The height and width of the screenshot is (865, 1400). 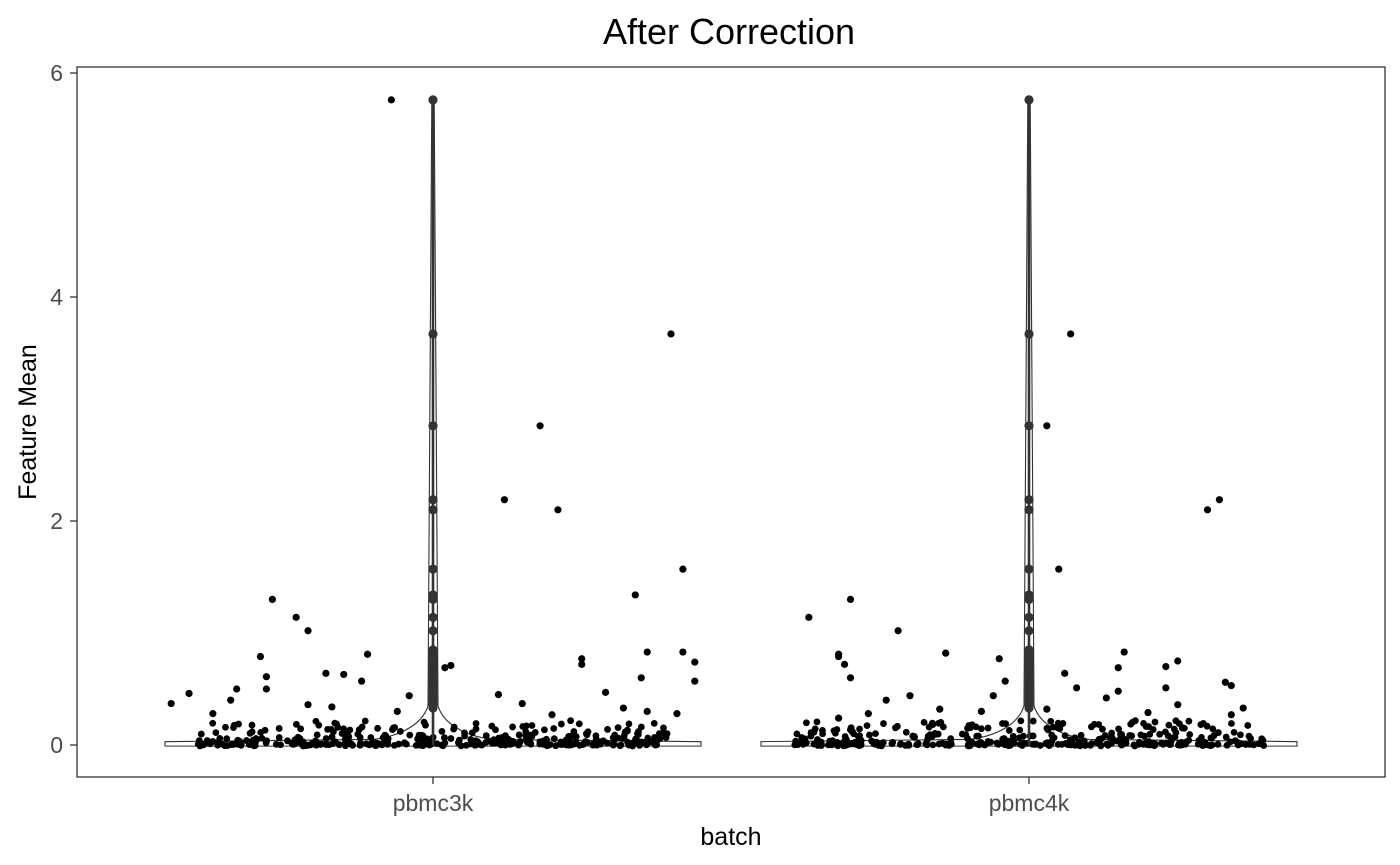 I want to click on y-tick-label: 6, so click(x=56, y=73).